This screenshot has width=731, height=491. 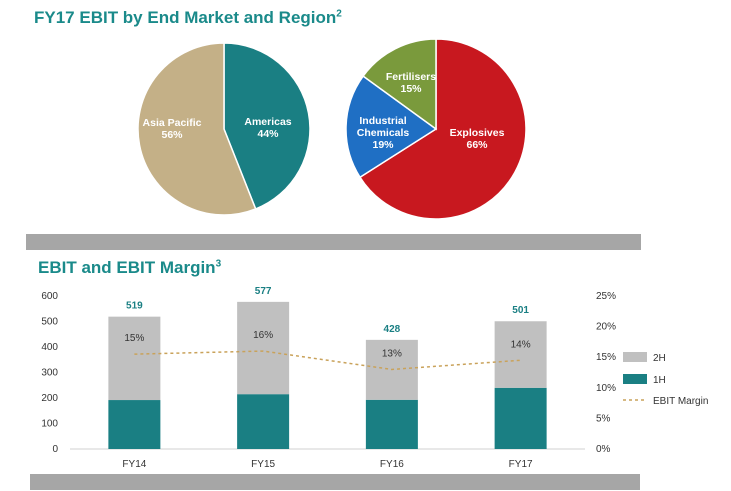 What do you see at coordinates (263, 335) in the screenshot?
I see `margin-value-label: 16%` at bounding box center [263, 335].